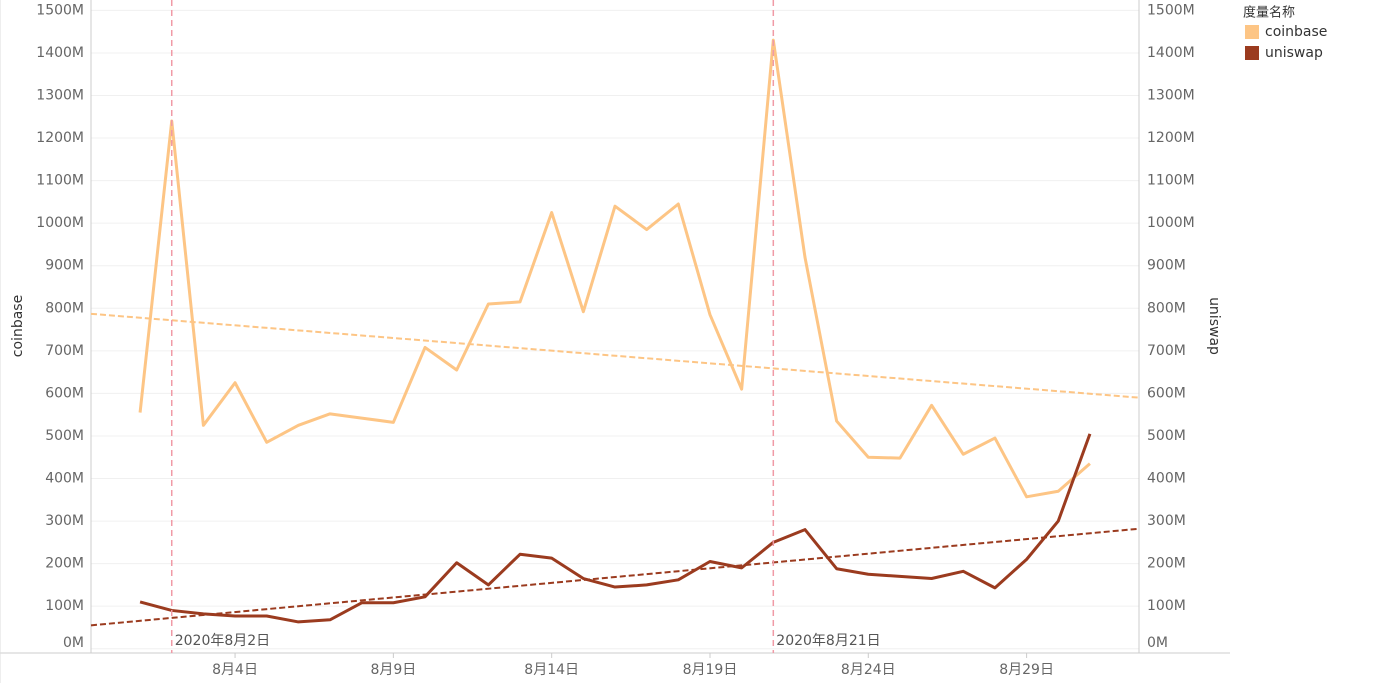 The image size is (1381, 687). I want to click on y-tick-label: 1500M, so click(60, 10).